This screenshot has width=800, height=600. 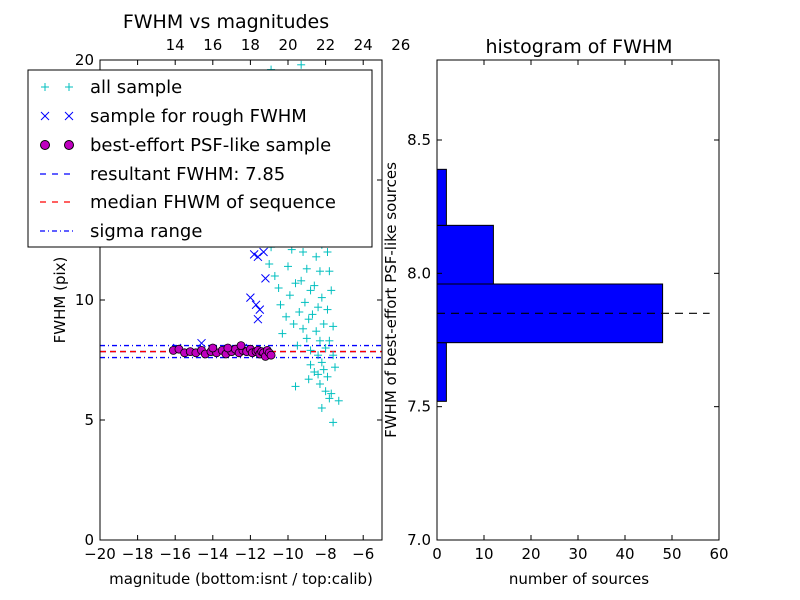 What do you see at coordinates (57, 87) in the screenshot?
I see `legend-marker-plus-icon` at bounding box center [57, 87].